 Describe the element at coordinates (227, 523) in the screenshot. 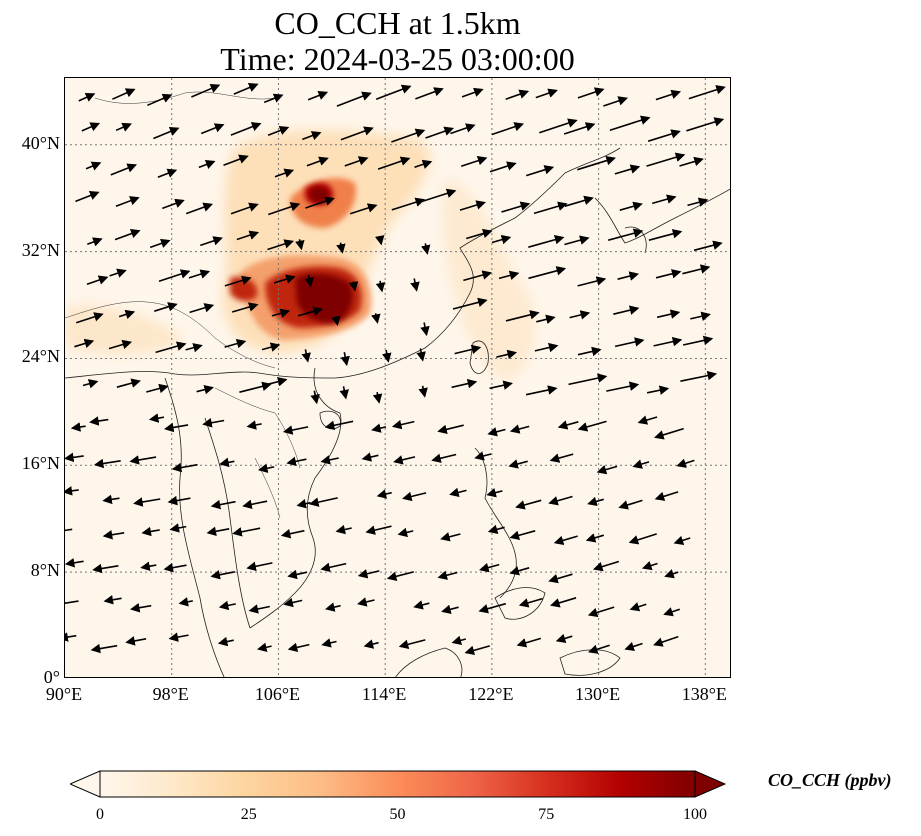

I see `gulf-coastline` at that location.